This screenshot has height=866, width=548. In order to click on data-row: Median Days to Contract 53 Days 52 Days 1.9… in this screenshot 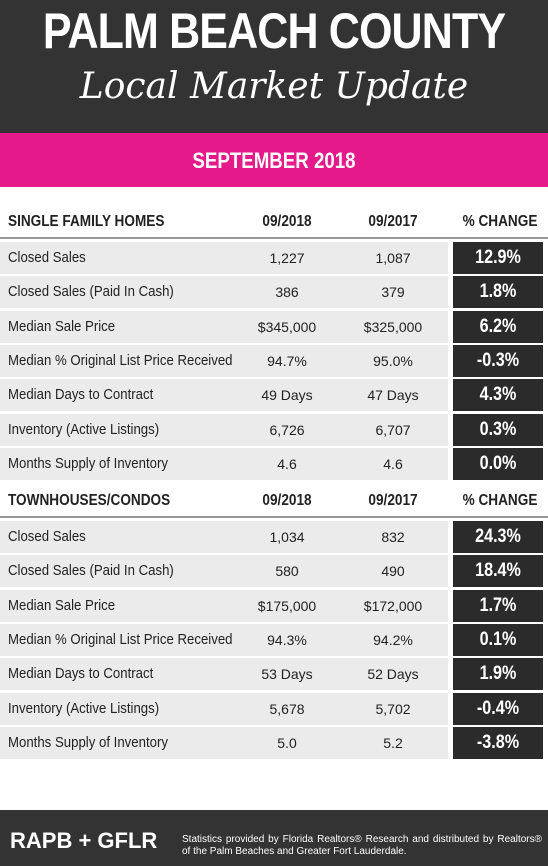, I will do `click(274, 674)`.